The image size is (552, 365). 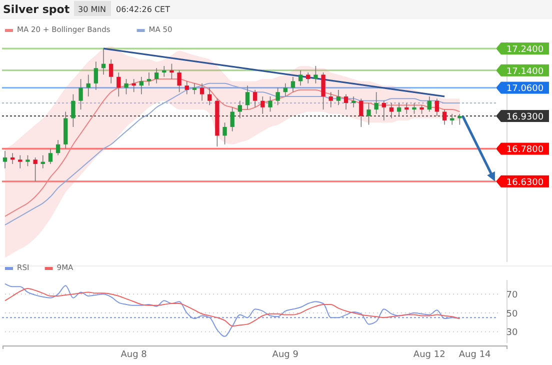 What do you see at coordinates (475, 355) in the screenshot?
I see `x-tick-label: Aug 14` at bounding box center [475, 355].